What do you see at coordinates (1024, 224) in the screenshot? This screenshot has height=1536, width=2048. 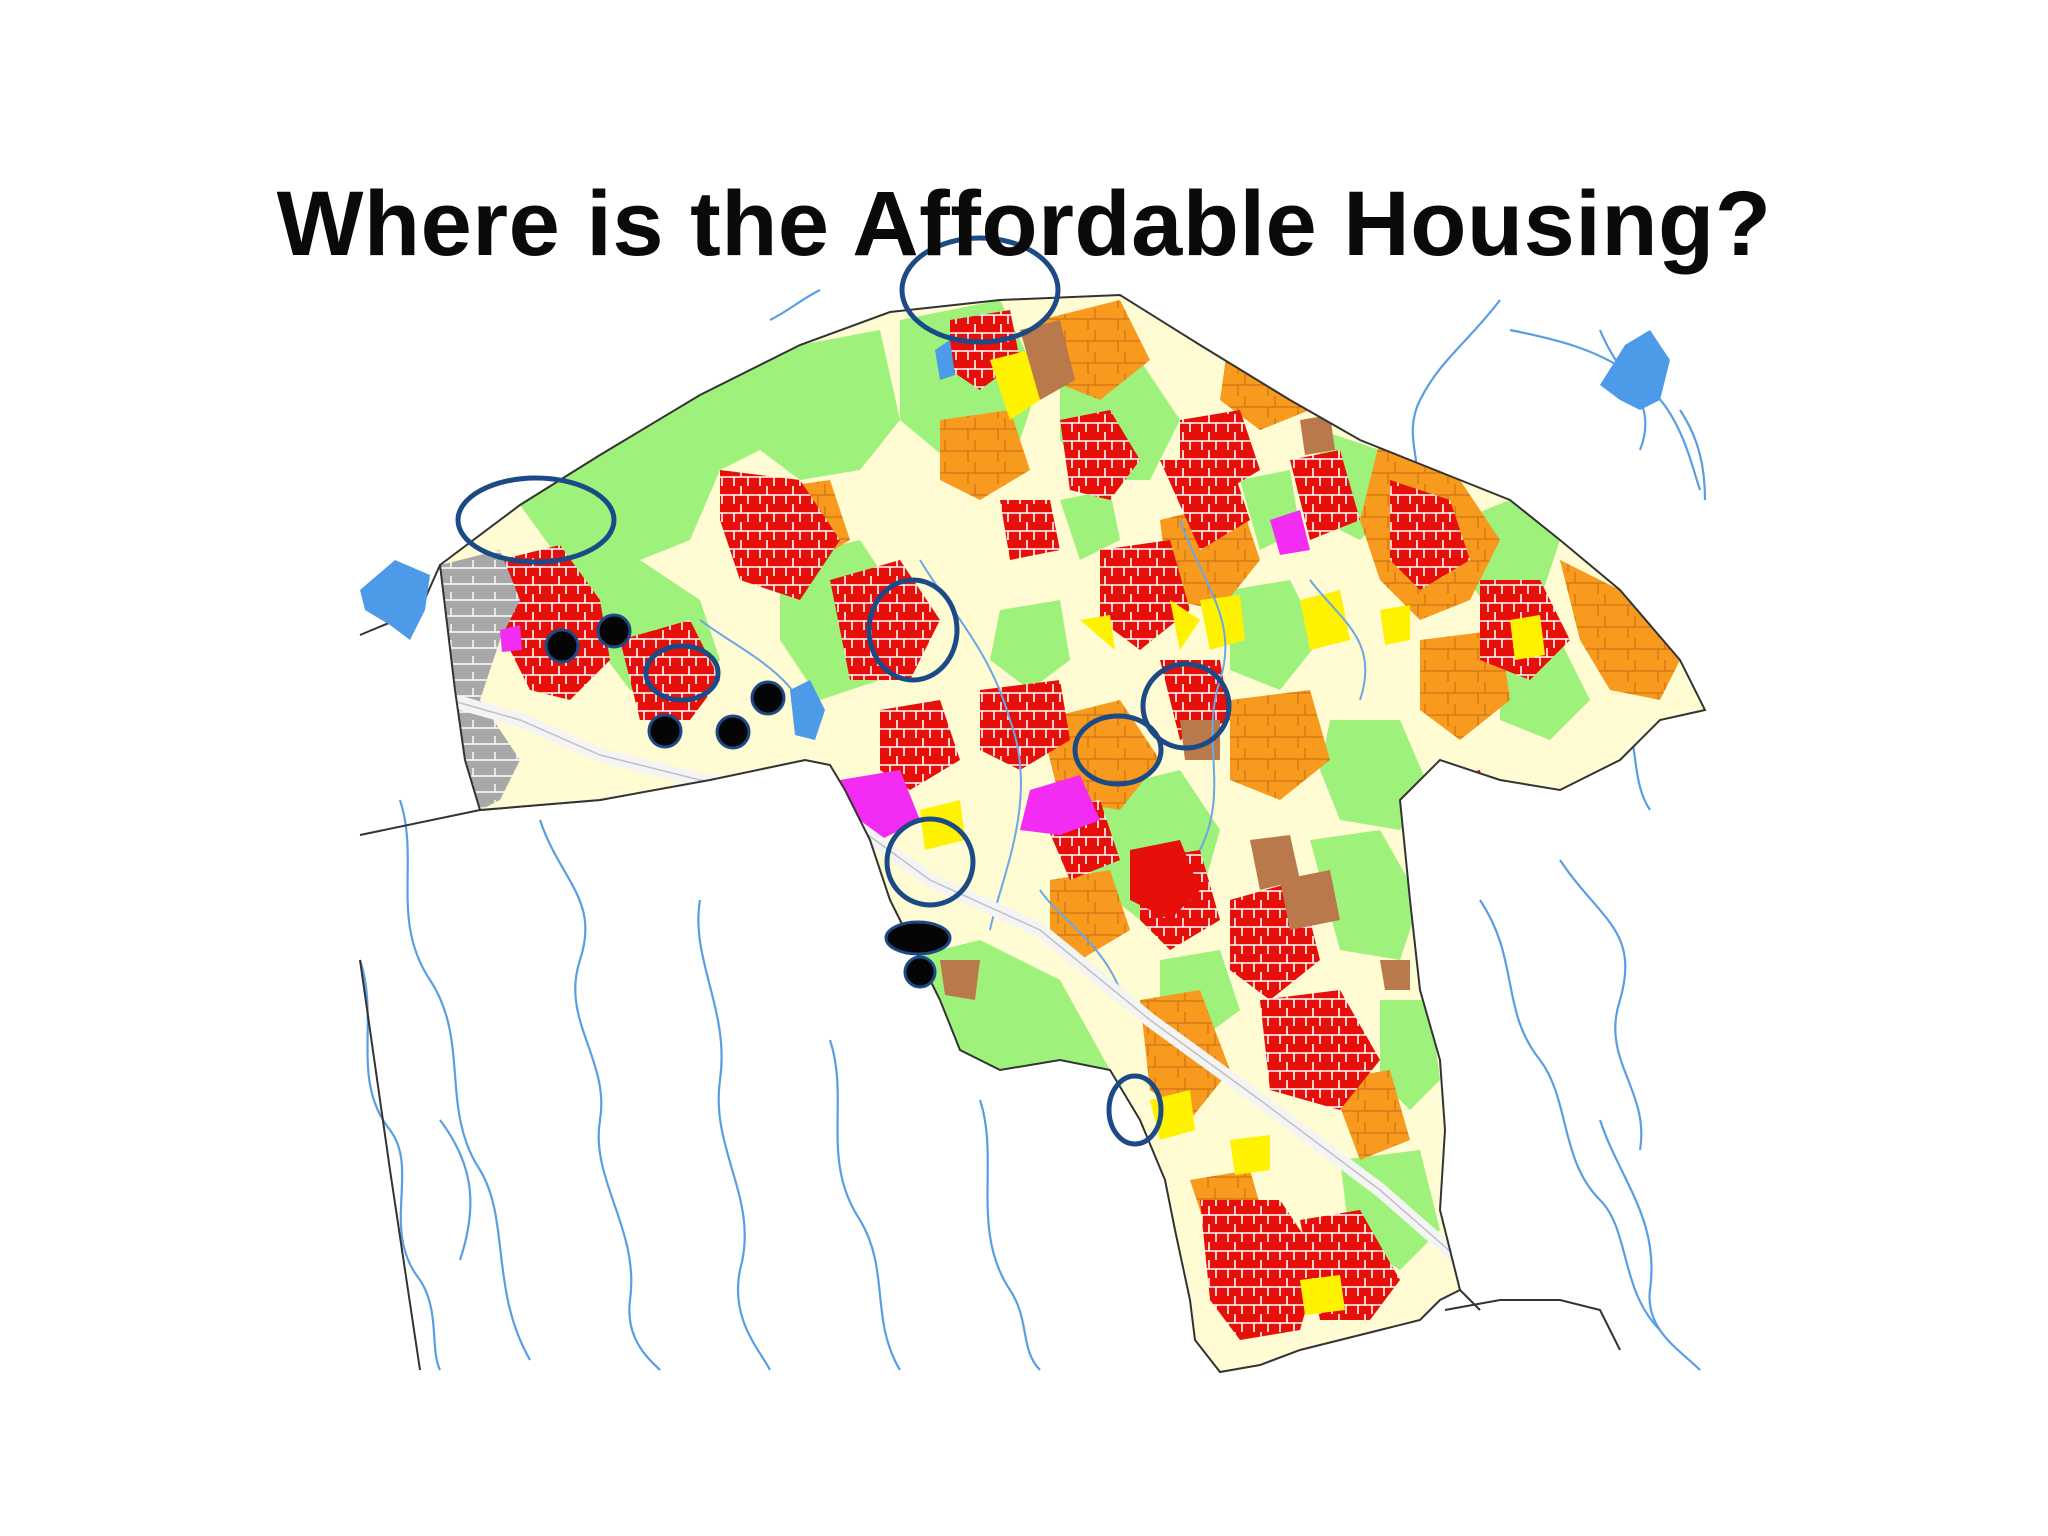 I see `slide-title: Where is the Affordable Housing?` at bounding box center [1024, 224].